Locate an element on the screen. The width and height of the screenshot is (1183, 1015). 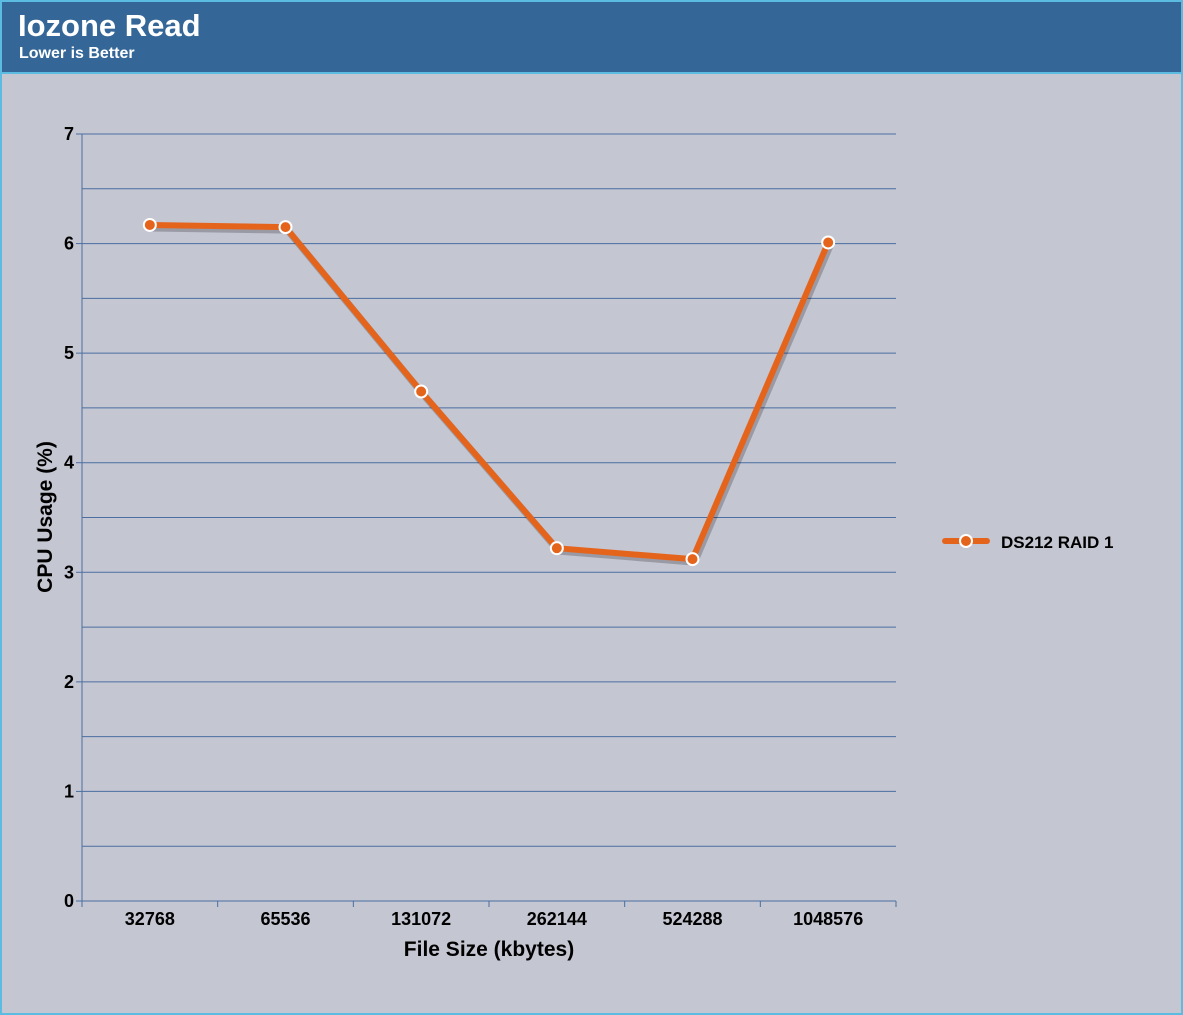
y-tick-label: 0 is located at coordinates (69, 901).